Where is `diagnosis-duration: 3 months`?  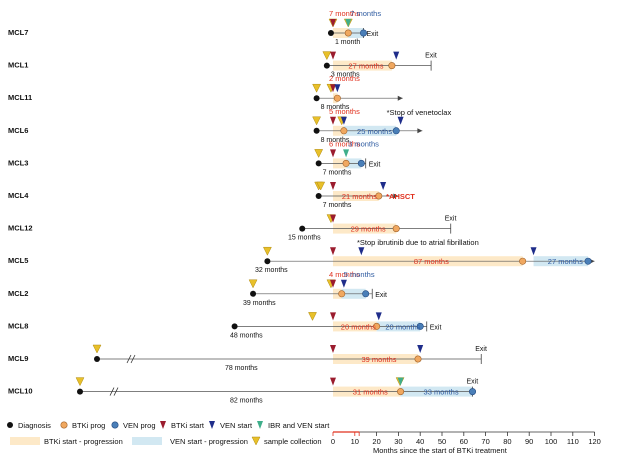
diagnosis-duration: 3 months is located at coordinates (345, 75).